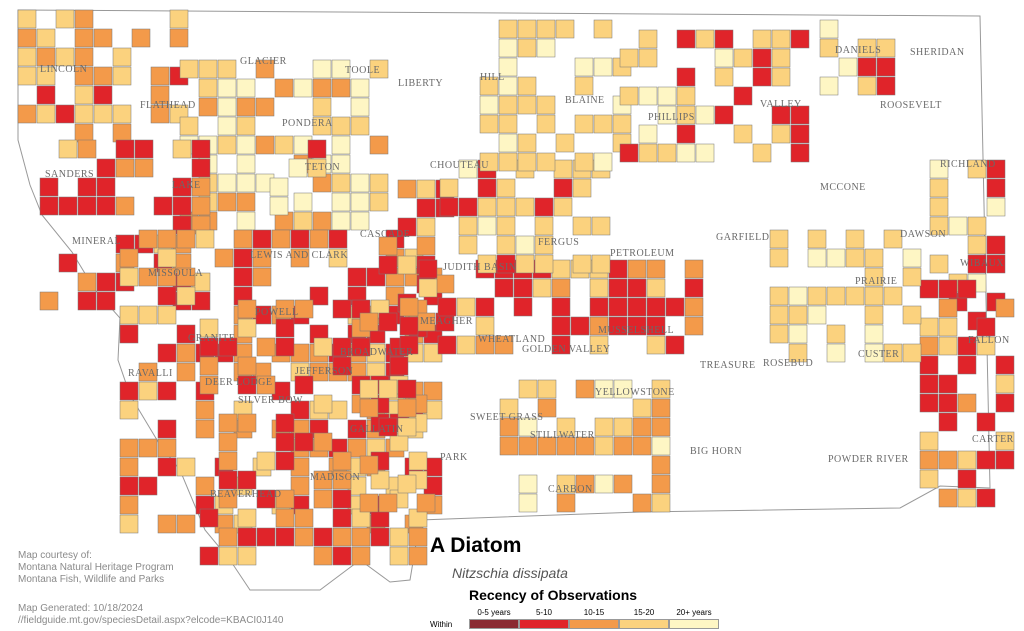 This screenshot has width=1024, height=631. What do you see at coordinates (441, 624) in the screenshot?
I see `legend-within-label: Within` at bounding box center [441, 624].